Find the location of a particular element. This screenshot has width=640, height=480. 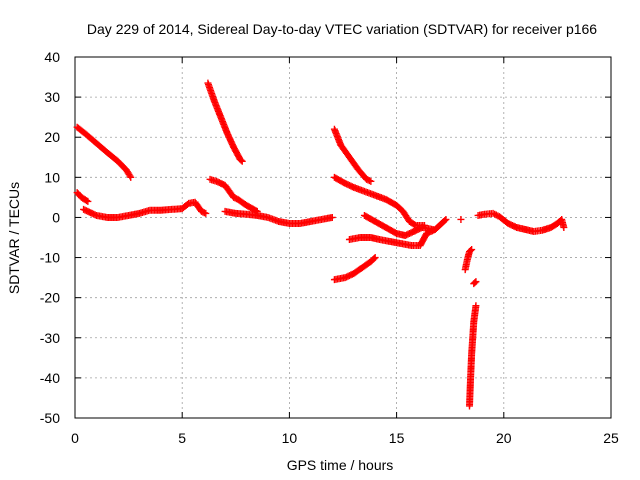

x-tick-label: 5 is located at coordinates (182, 438).